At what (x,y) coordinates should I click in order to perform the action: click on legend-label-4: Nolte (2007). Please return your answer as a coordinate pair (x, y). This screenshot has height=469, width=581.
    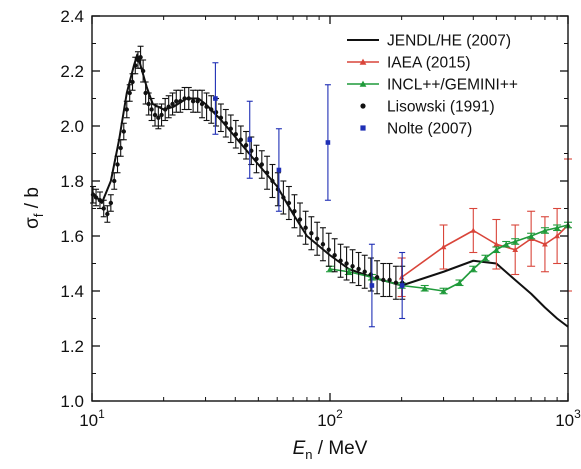
    Looking at the image, I should click on (429, 129).